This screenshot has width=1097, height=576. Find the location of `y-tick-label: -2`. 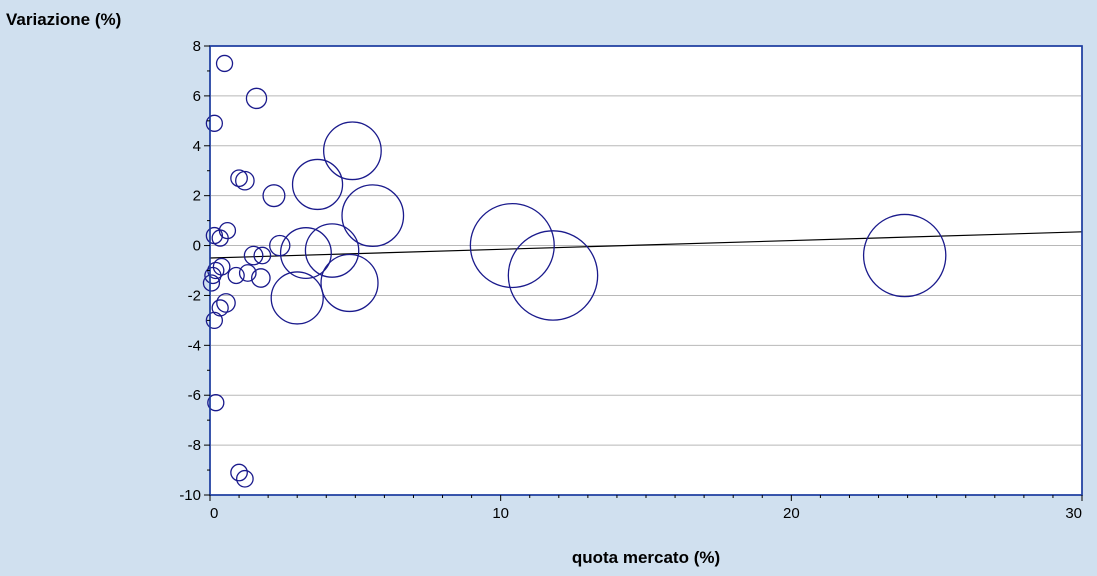

y-tick-label: -2 is located at coordinates (194, 295).